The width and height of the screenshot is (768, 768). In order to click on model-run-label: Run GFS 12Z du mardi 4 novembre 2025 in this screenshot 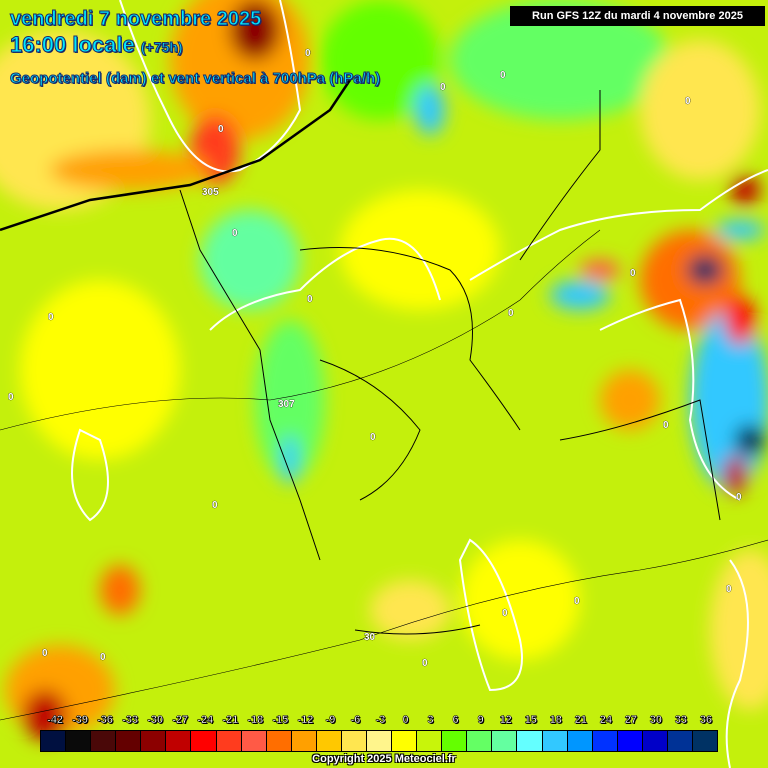, I will do `click(637, 16)`.